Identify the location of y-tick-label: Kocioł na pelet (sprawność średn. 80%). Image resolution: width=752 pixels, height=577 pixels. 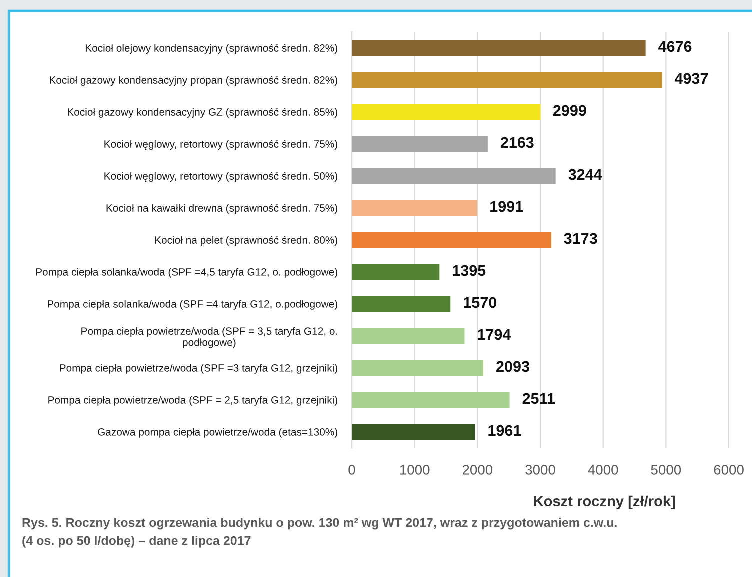
(246, 241).